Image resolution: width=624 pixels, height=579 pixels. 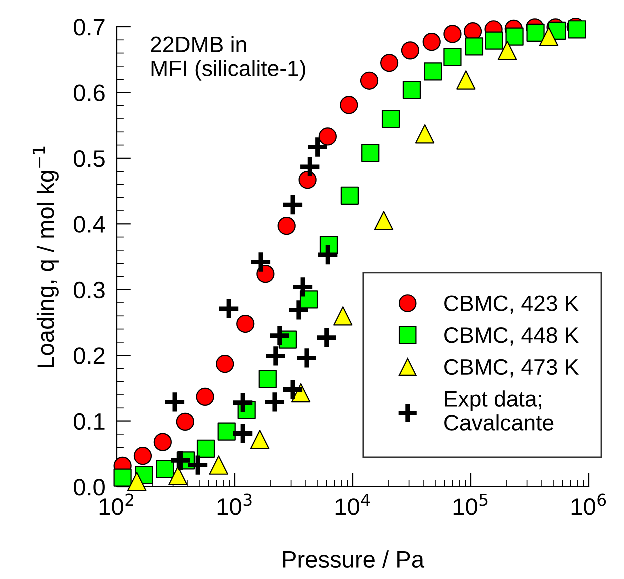 I want to click on y-axis-title: Loading, q / mol kg$^{−1}$, so click(x=45, y=257).